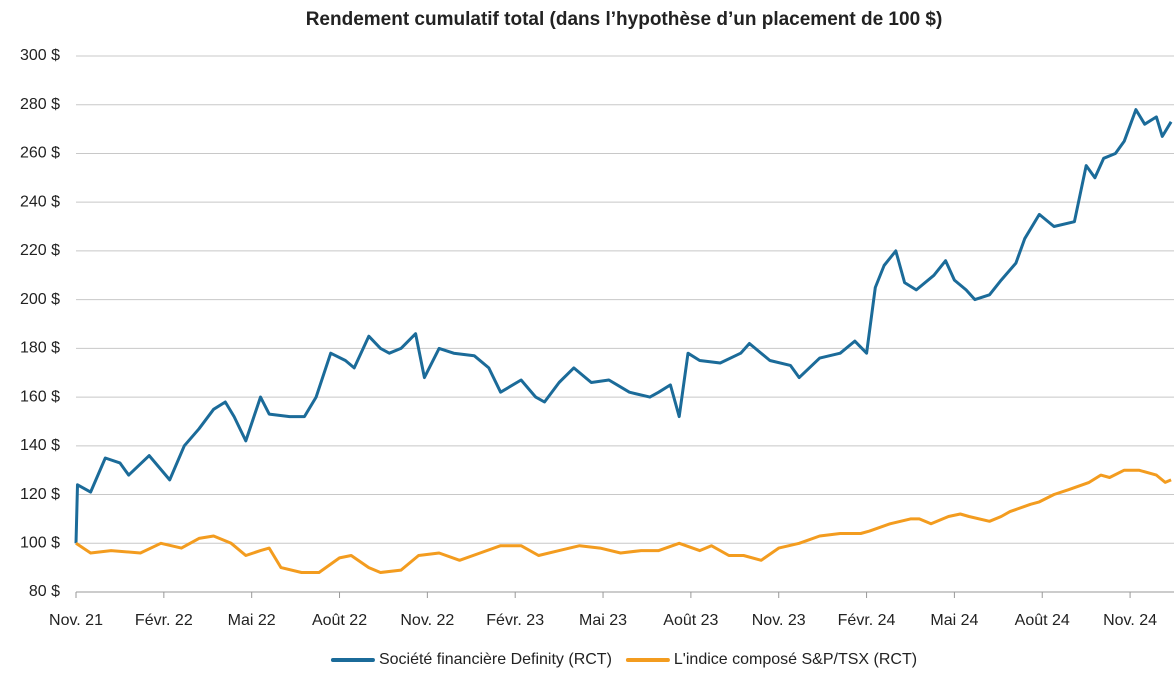  Describe the element at coordinates (339, 620) in the screenshot. I see `x-tick-label: Août 22` at that location.